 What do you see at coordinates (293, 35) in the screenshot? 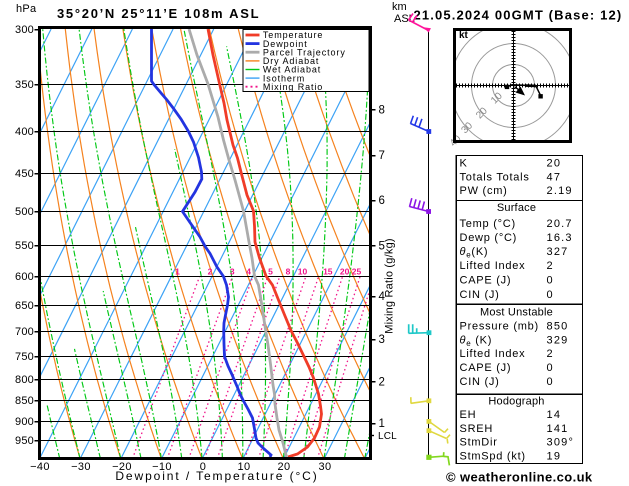
I see `svg-text: Temperature` at bounding box center [293, 35].